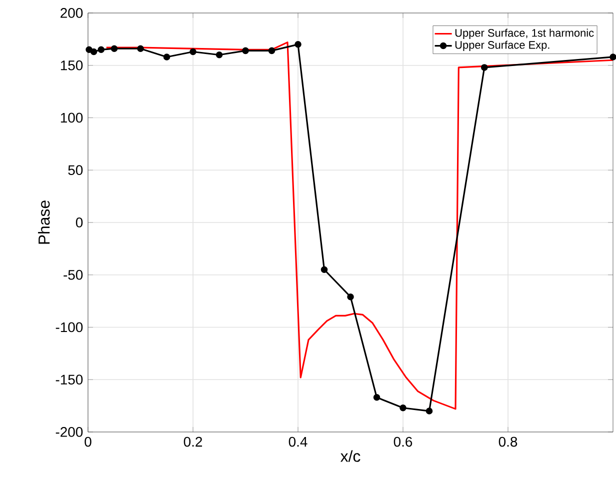 This screenshot has height=480, width=616. What do you see at coordinates (88, 441) in the screenshot?
I see `x-tick-label: 0` at bounding box center [88, 441].